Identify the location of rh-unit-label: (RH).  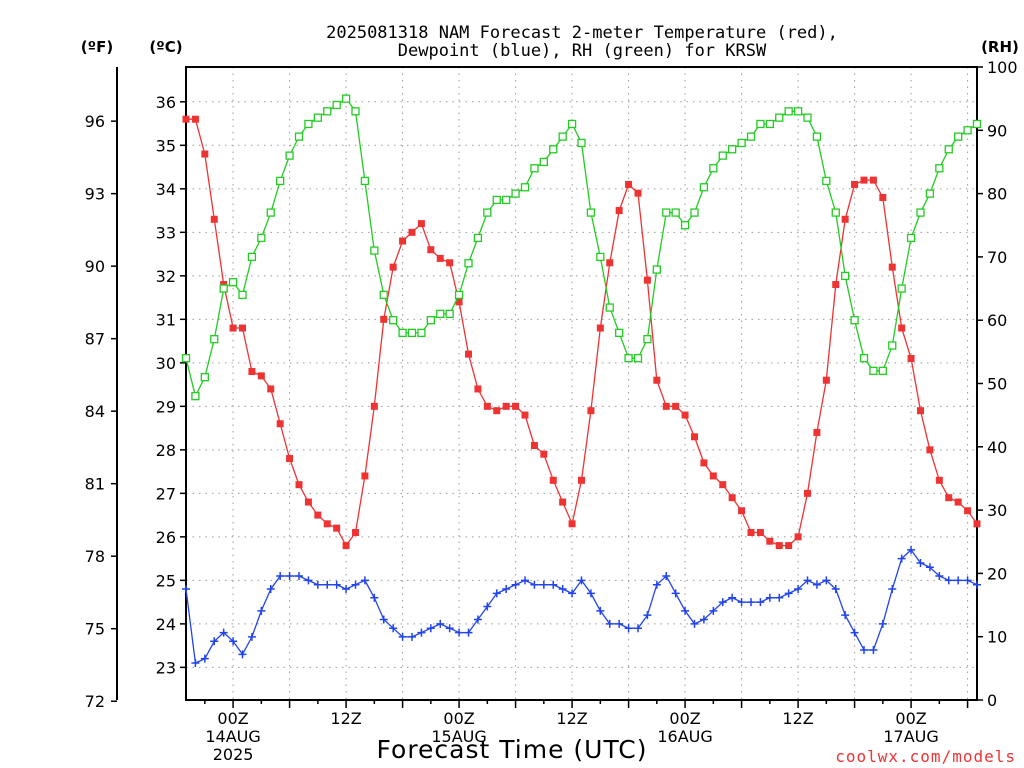
(1000, 47).